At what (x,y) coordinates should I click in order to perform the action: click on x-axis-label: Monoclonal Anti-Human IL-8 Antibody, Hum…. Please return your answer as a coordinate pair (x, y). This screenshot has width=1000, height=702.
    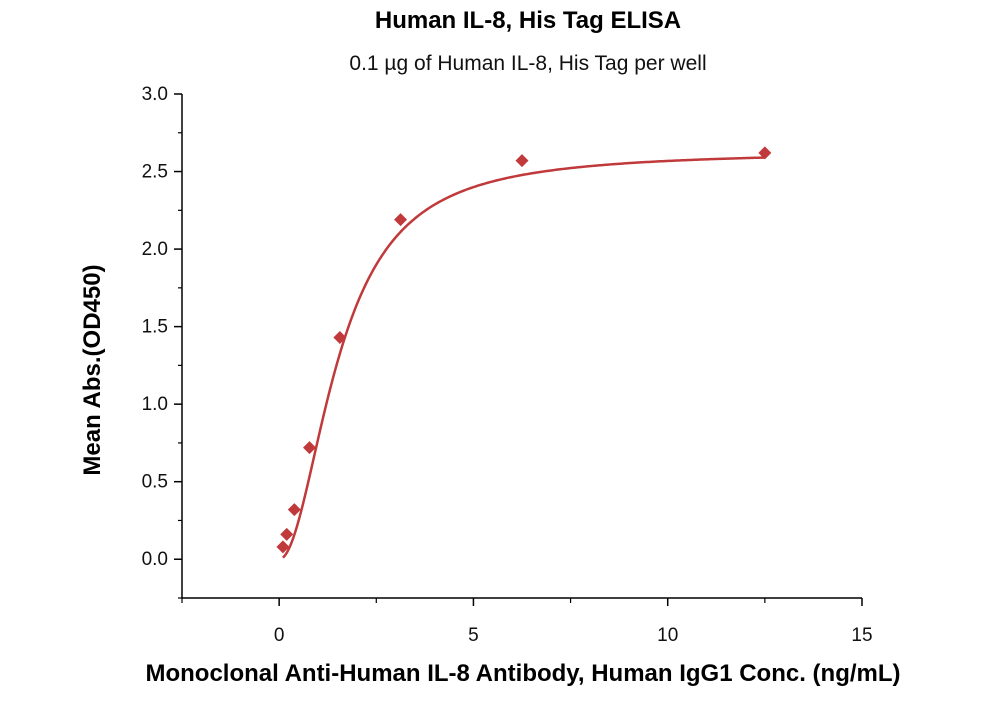
    Looking at the image, I should click on (522, 673).